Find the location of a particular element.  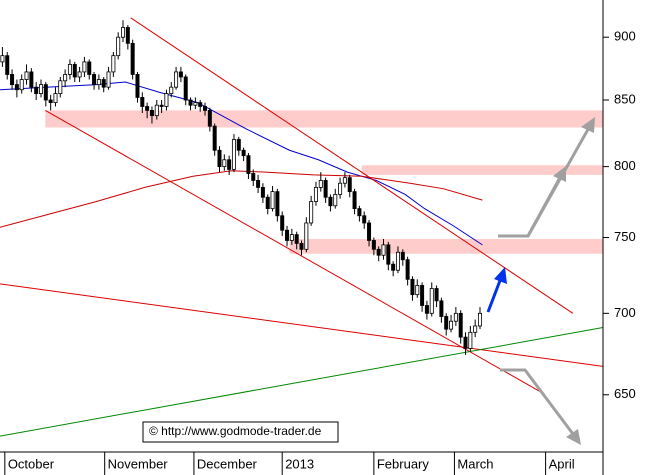

y-tick-label: 850 is located at coordinates (625, 98).